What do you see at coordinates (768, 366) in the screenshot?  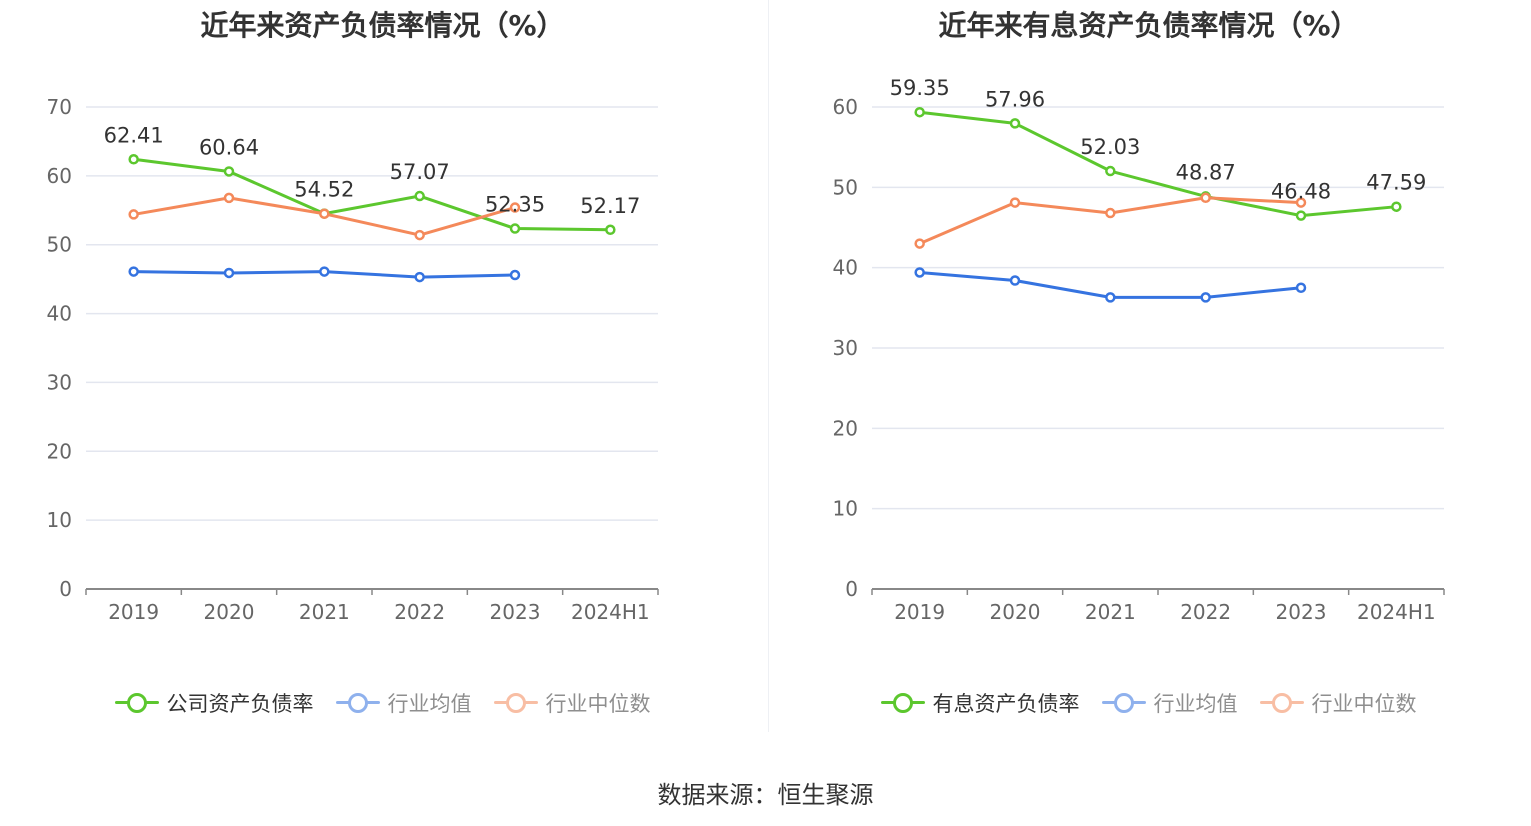 I see `panel-divider` at bounding box center [768, 366].